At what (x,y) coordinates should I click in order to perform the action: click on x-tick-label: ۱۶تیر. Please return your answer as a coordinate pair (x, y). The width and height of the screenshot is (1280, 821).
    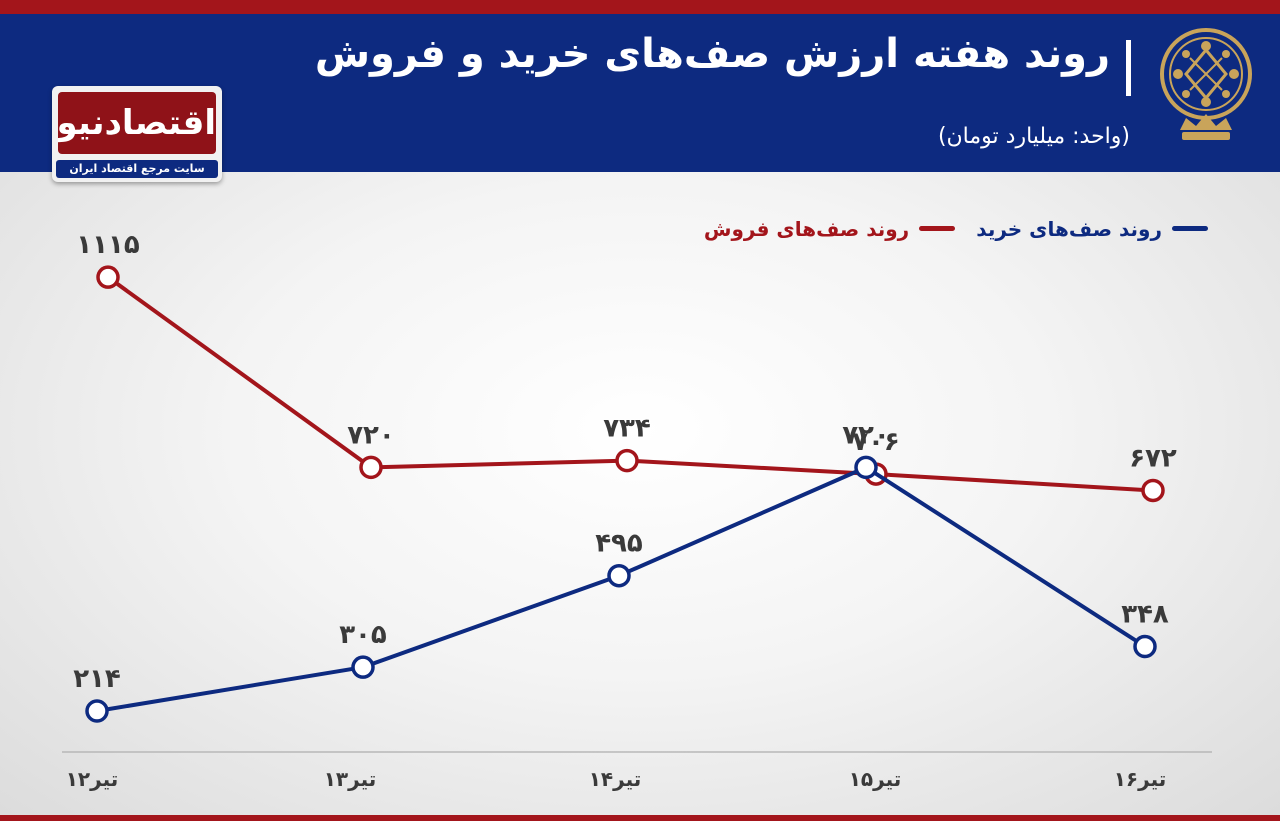
    Looking at the image, I should click on (1140, 779).